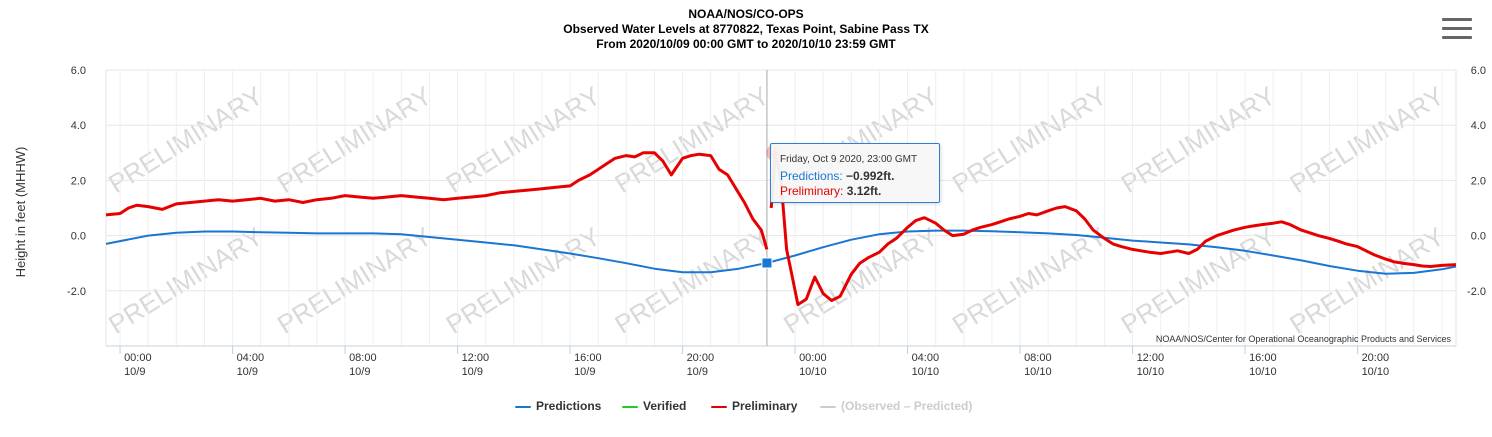 This screenshot has width=1492, height=437. I want to click on legend-swatch-observed-minus-predicted, so click(828, 407).